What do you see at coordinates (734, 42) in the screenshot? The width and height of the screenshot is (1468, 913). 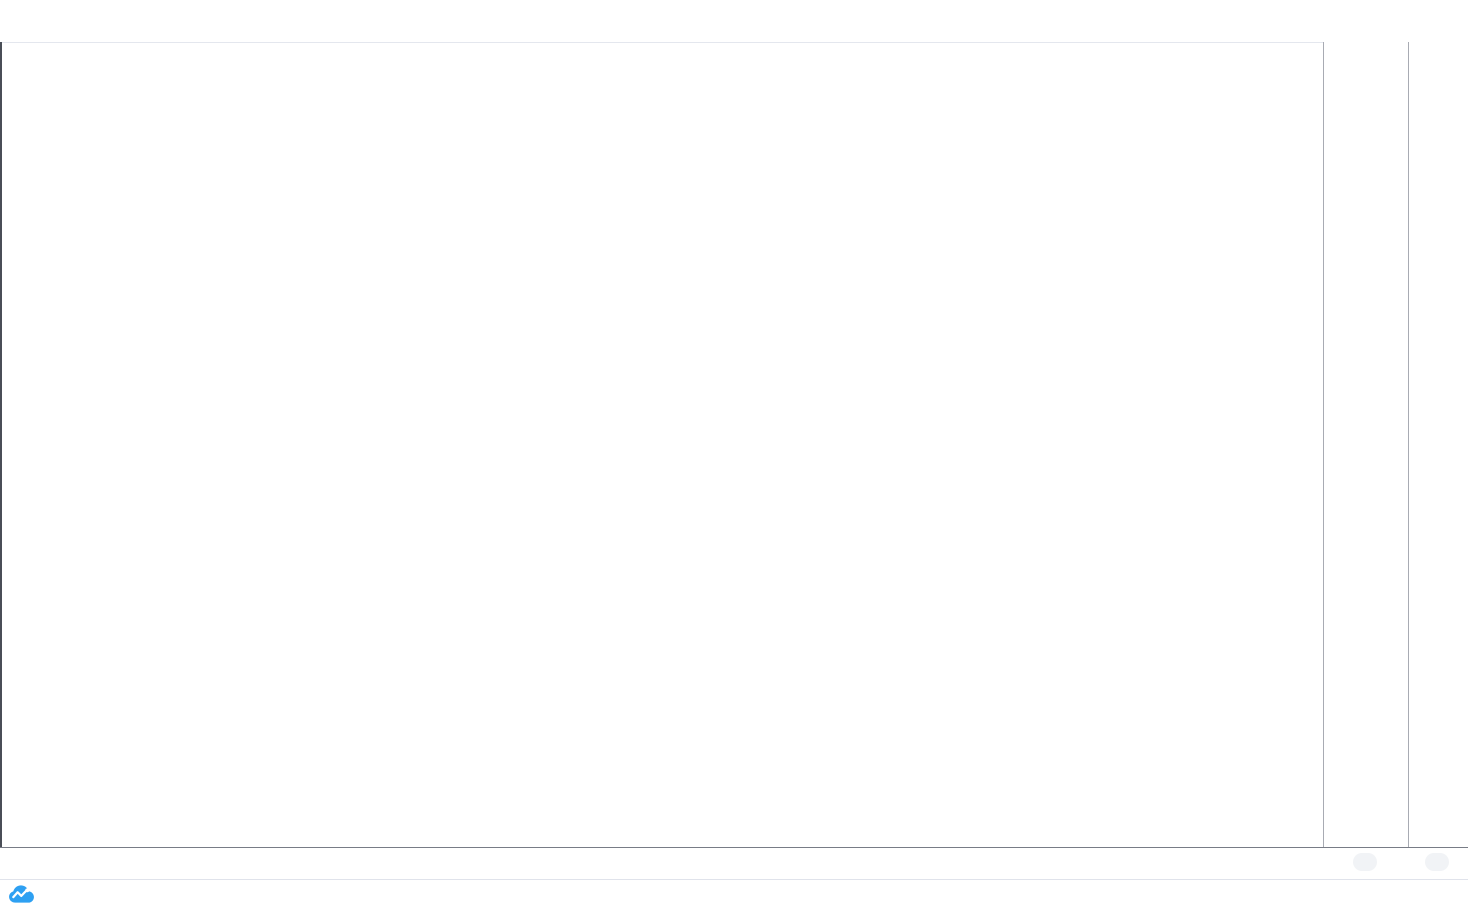 I see `chart-top-border` at bounding box center [734, 42].